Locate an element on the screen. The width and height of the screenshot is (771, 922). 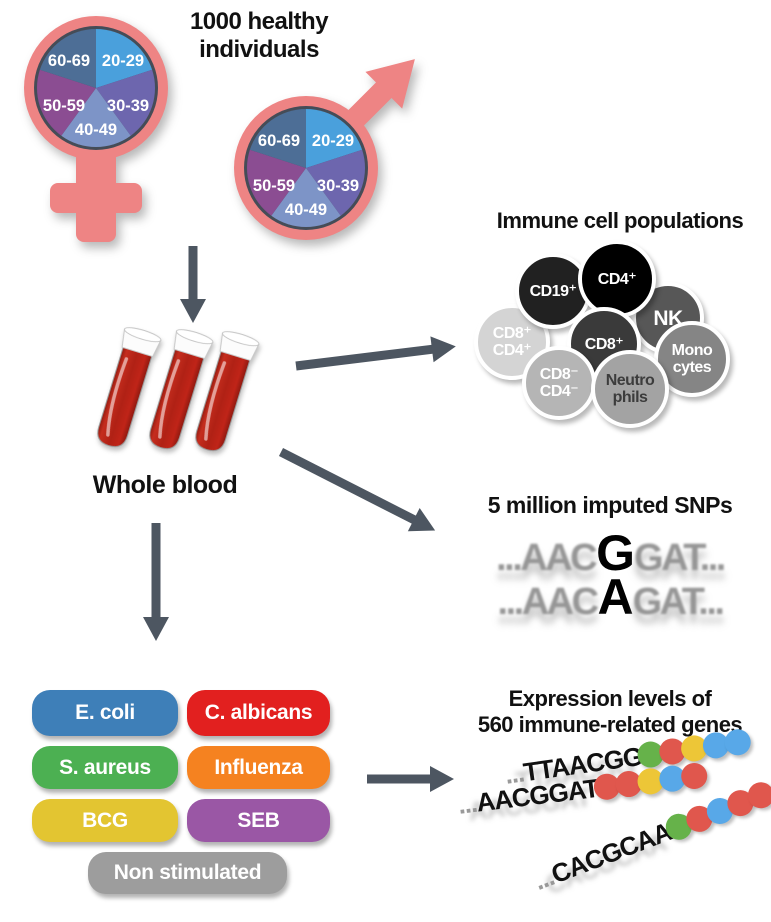
arrow-blood-to-cells is located at coordinates (375, 353).